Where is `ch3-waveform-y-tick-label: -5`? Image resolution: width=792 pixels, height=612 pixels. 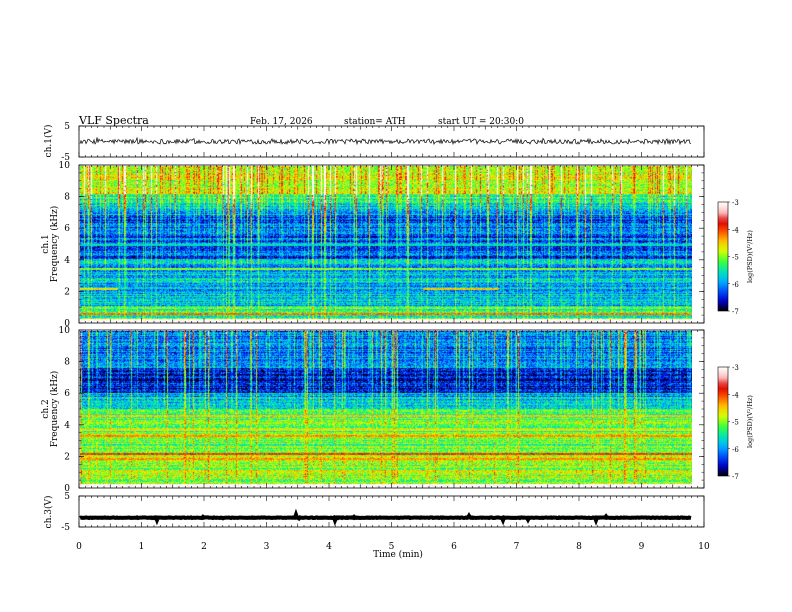
ch3-waveform-y-tick-label: -5 is located at coordinates (65, 528).